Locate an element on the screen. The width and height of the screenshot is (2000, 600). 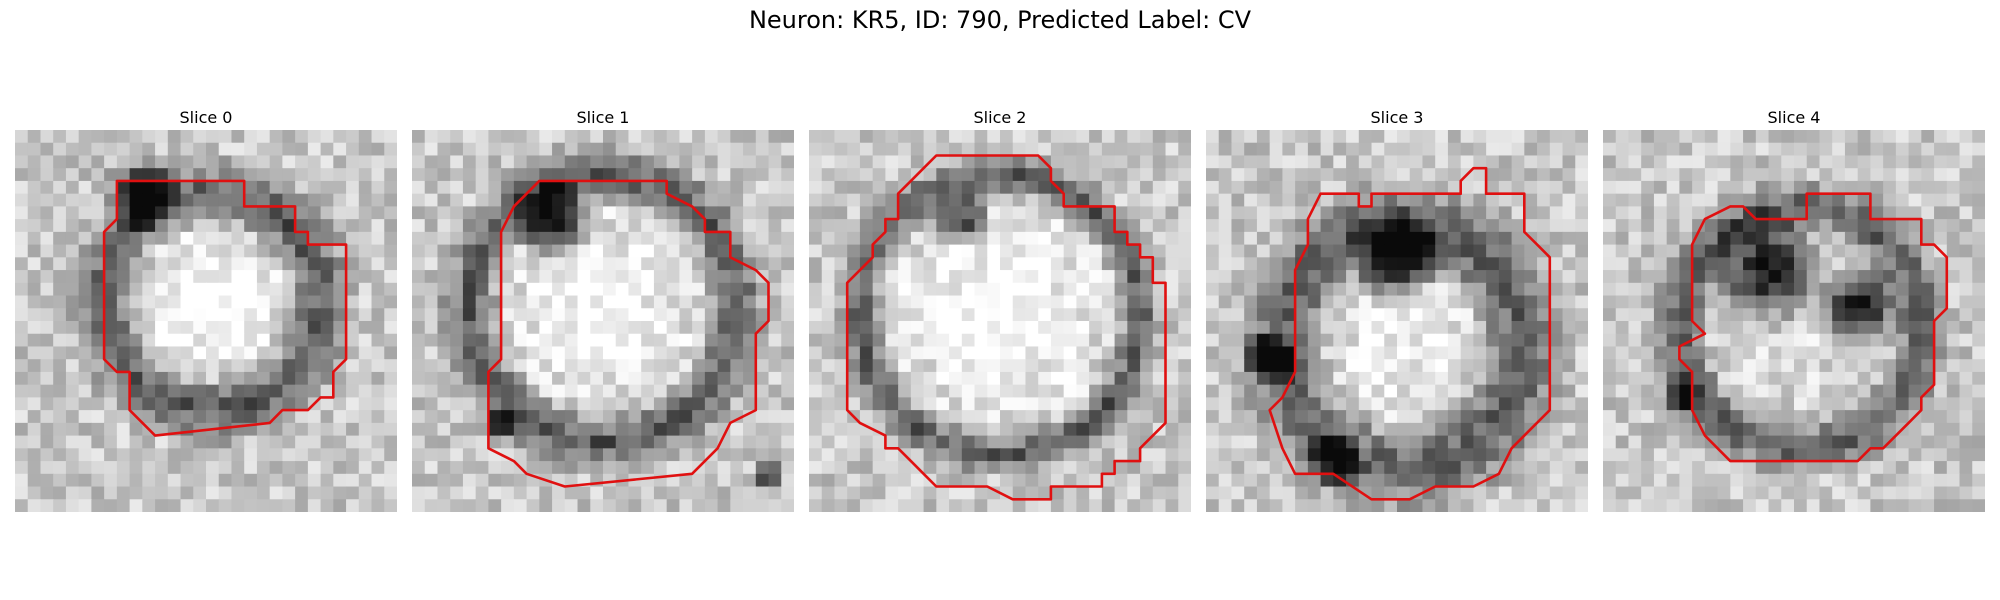
slice-panel-1: Slice 1 is located at coordinates (603, 309).